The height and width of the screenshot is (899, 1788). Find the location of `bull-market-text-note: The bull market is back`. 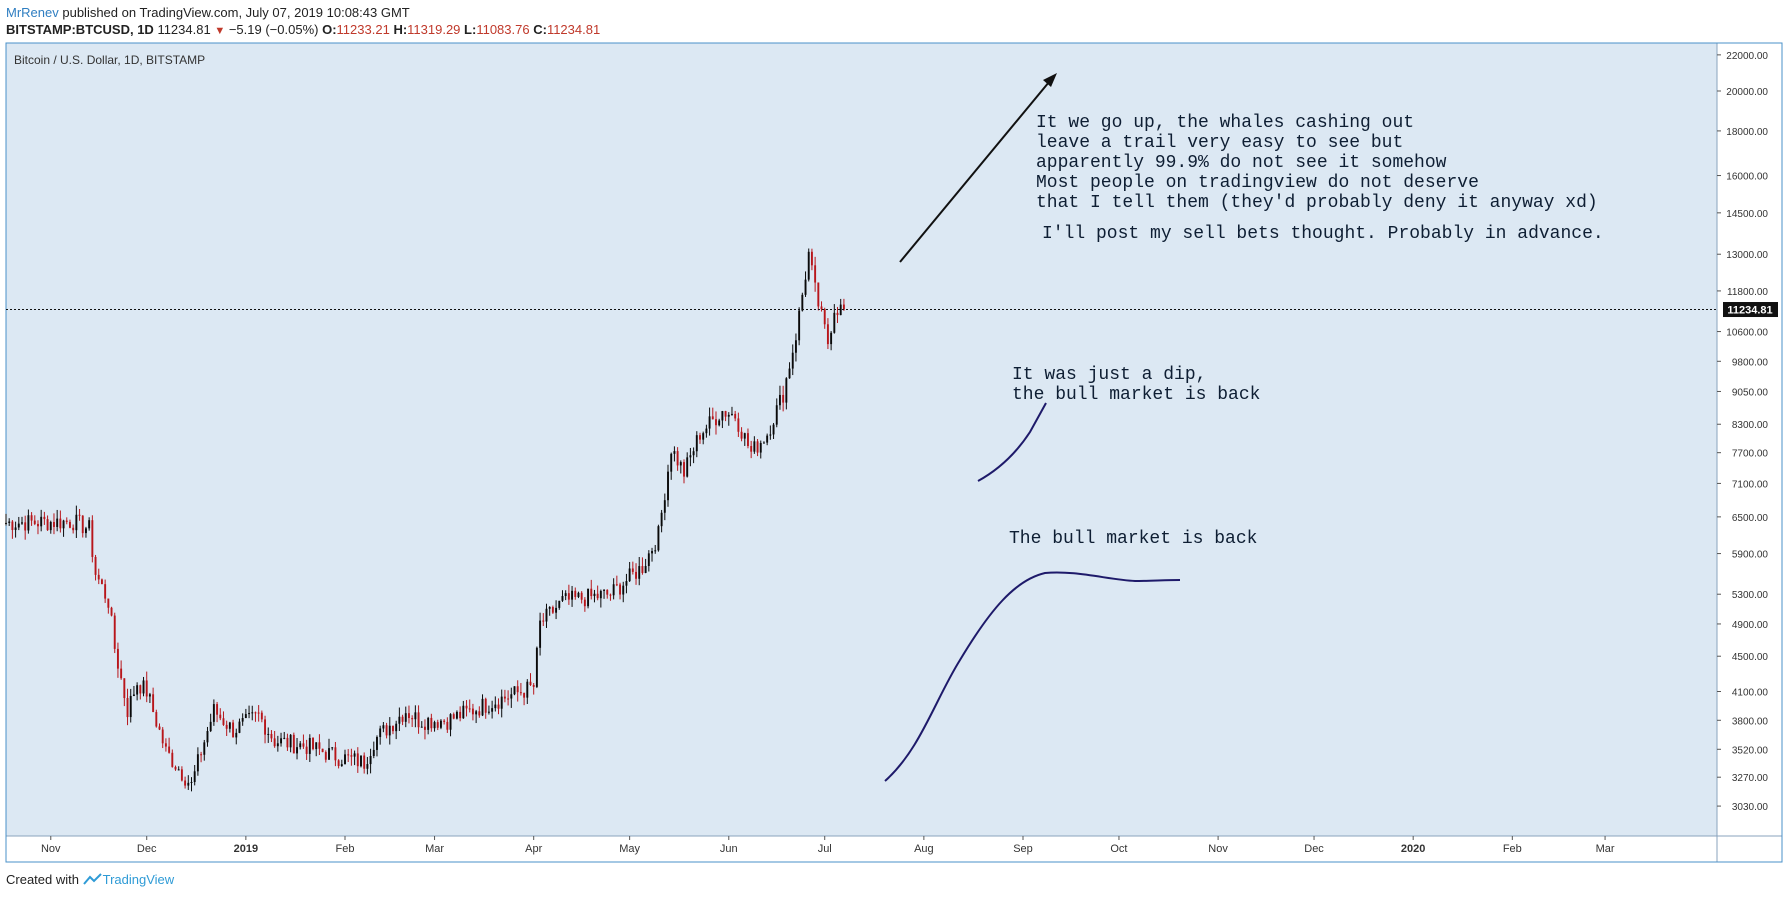

bull-market-text-note: The bull market is back is located at coordinates (1133, 539).